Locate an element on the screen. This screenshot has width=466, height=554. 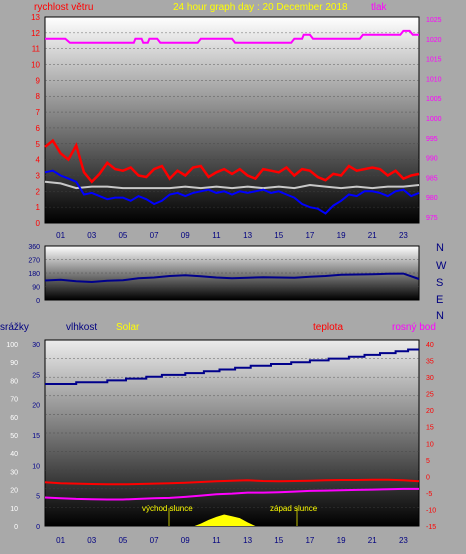
humidity-axis-tick: 90 is located at coordinates (14, 363).